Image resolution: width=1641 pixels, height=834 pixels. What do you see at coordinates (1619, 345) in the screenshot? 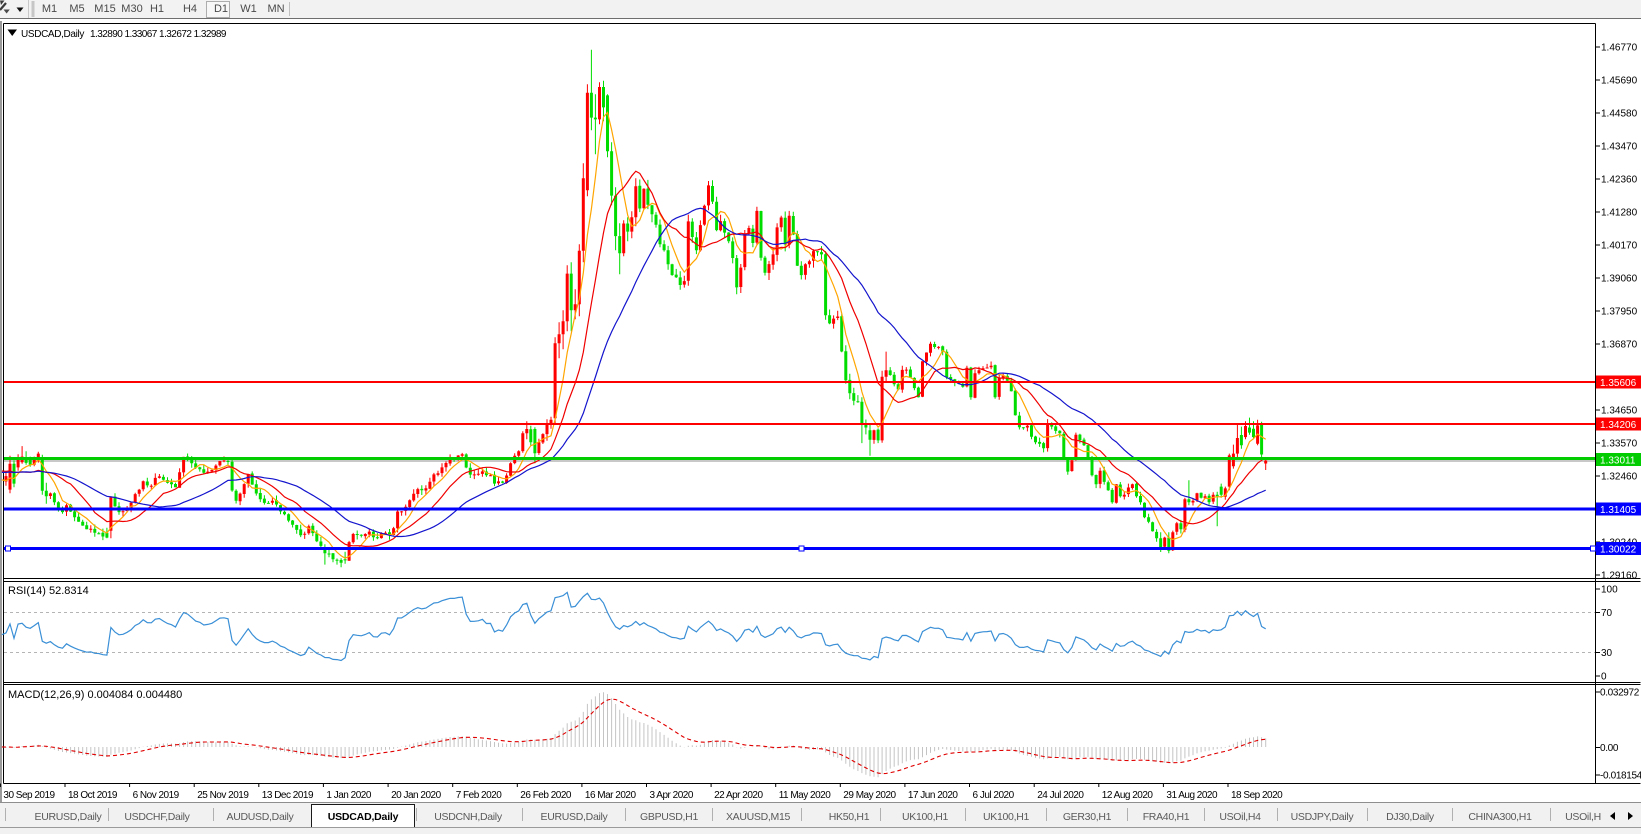
I see `svg-text: 1.36870` at bounding box center [1619, 345].